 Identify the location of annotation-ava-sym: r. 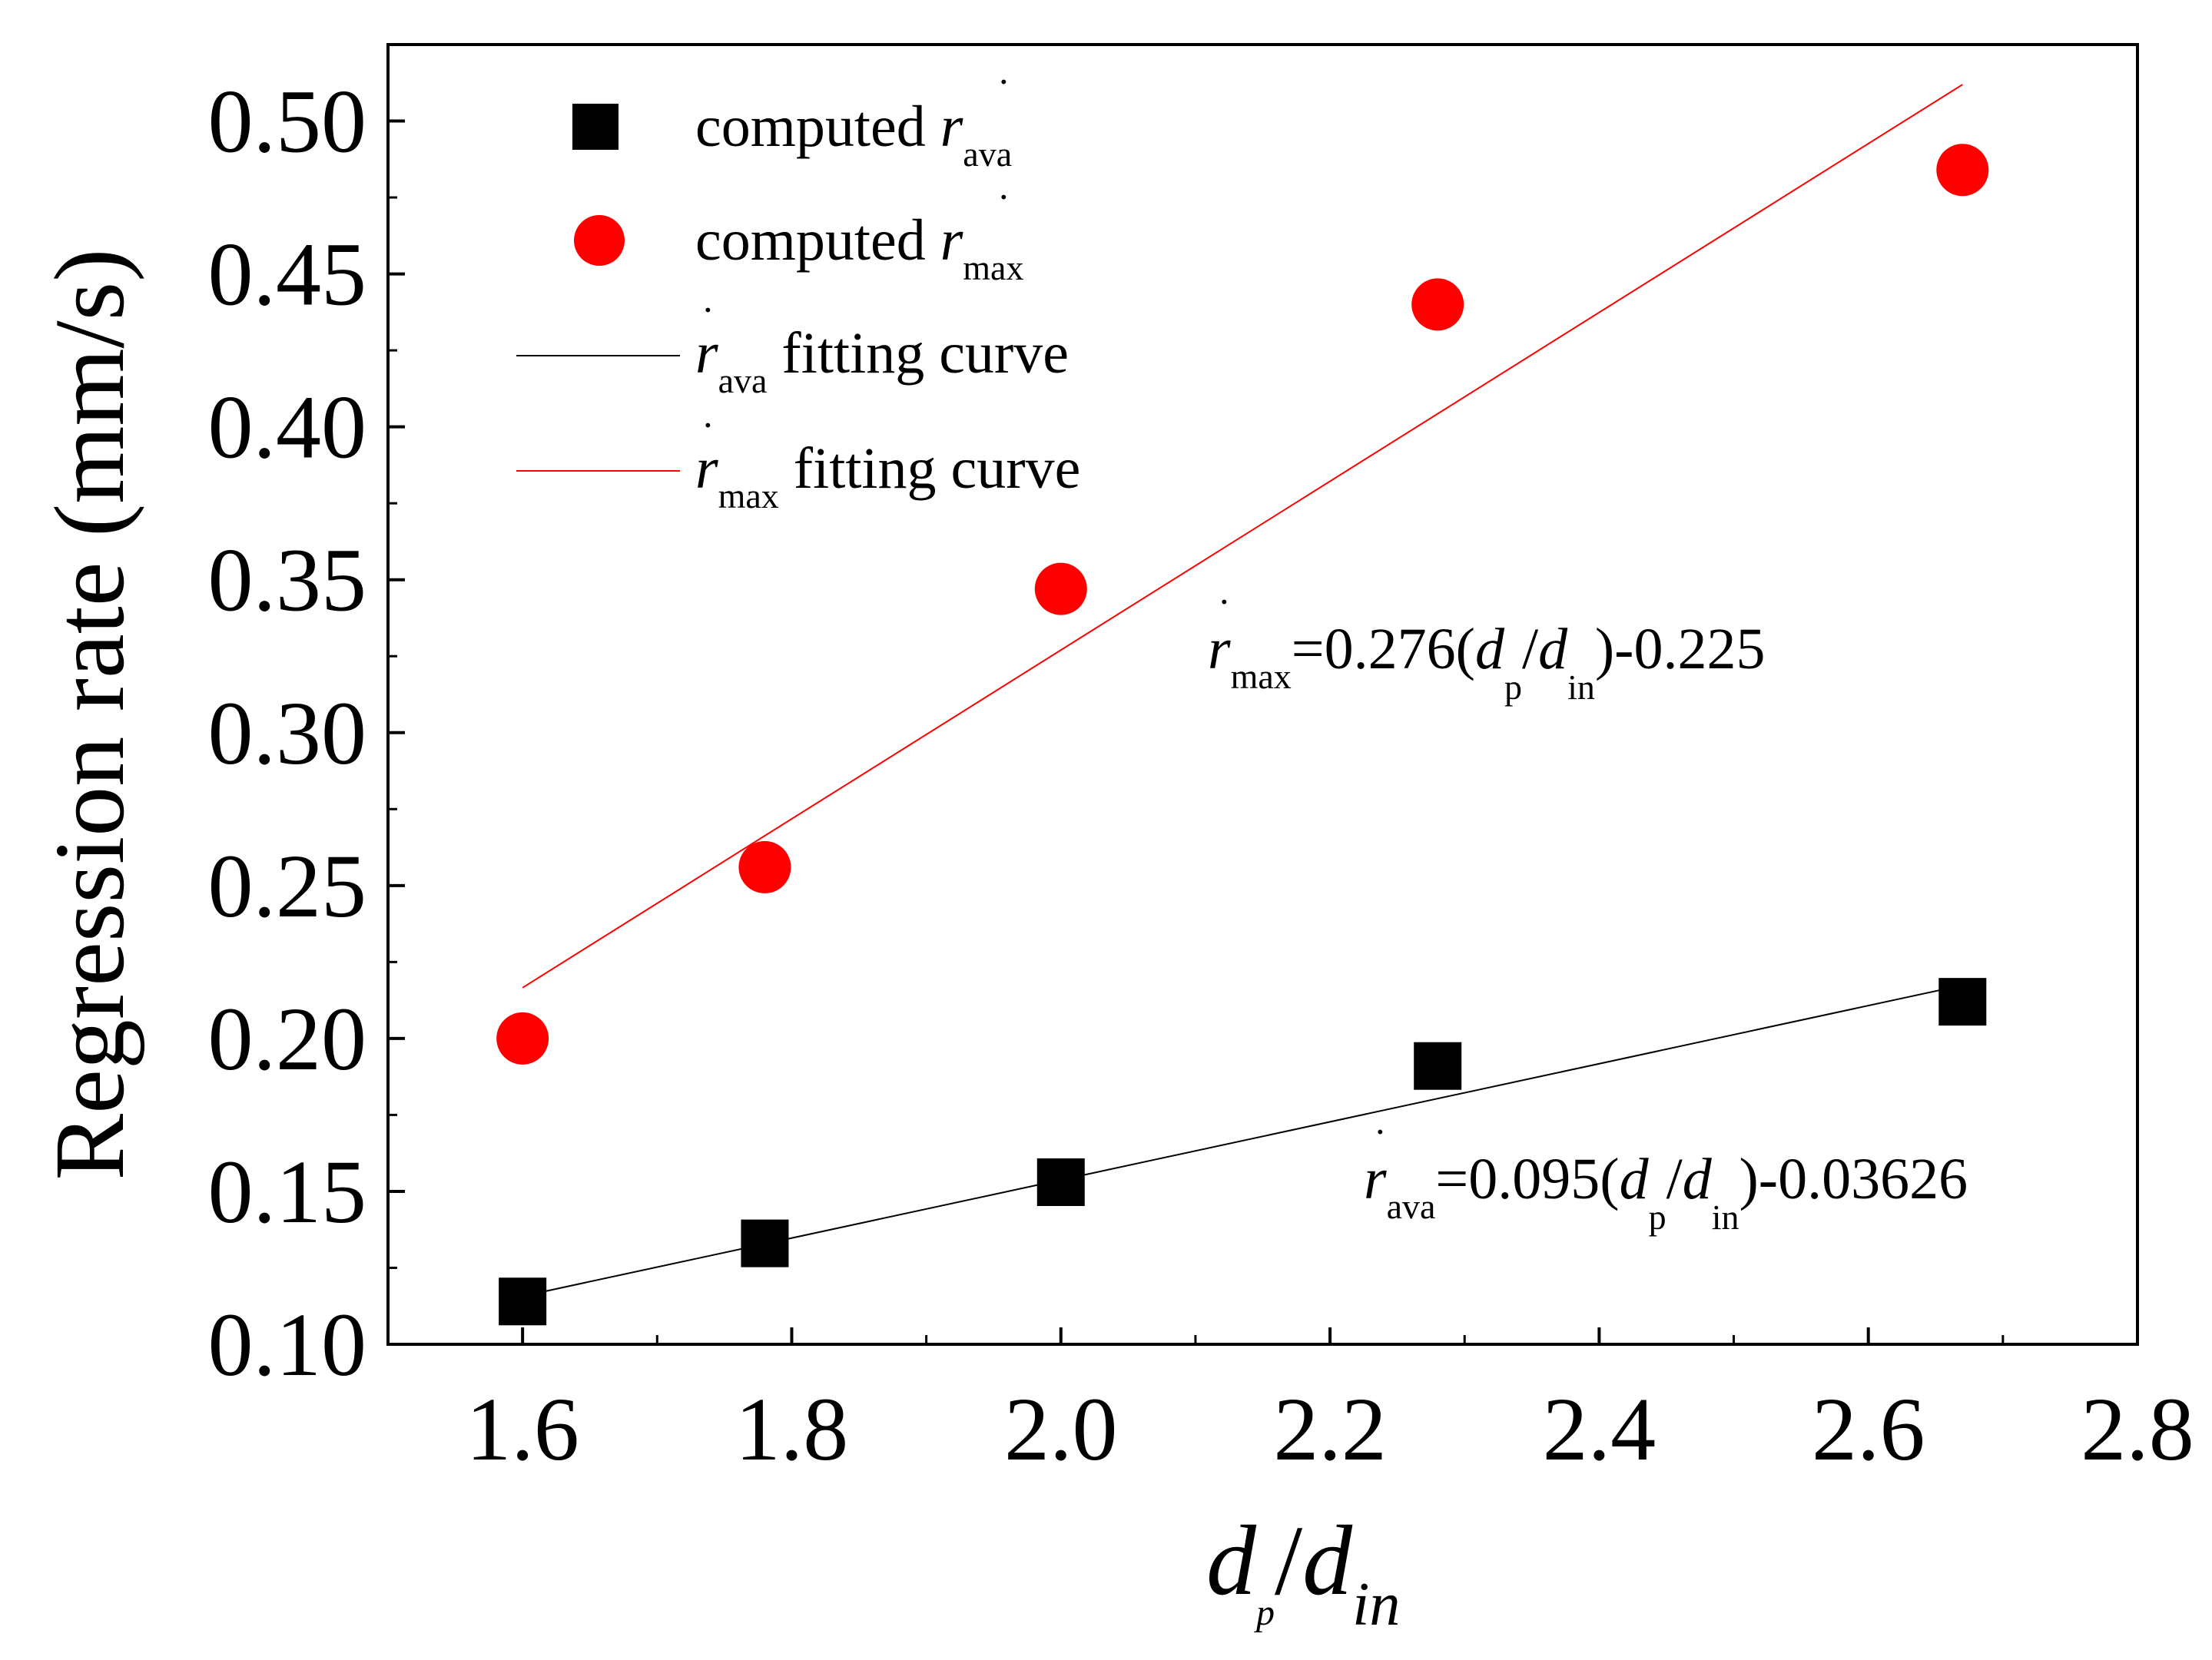
(1375, 1179).